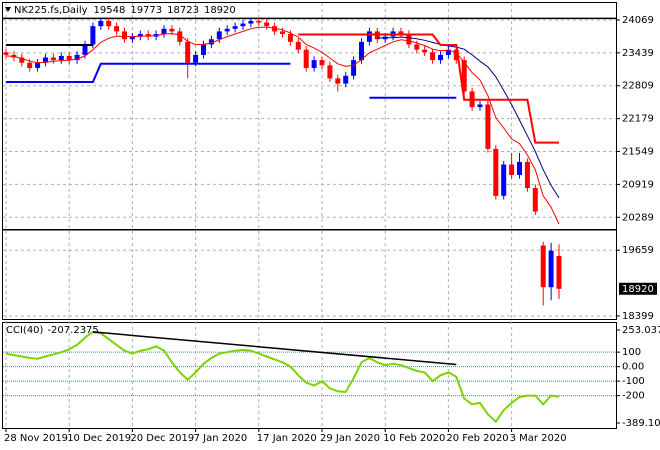 The height and width of the screenshot is (450, 660). Describe the element at coordinates (51, 10) in the screenshot. I see `symbol: NK225.fs,Daily` at that location.